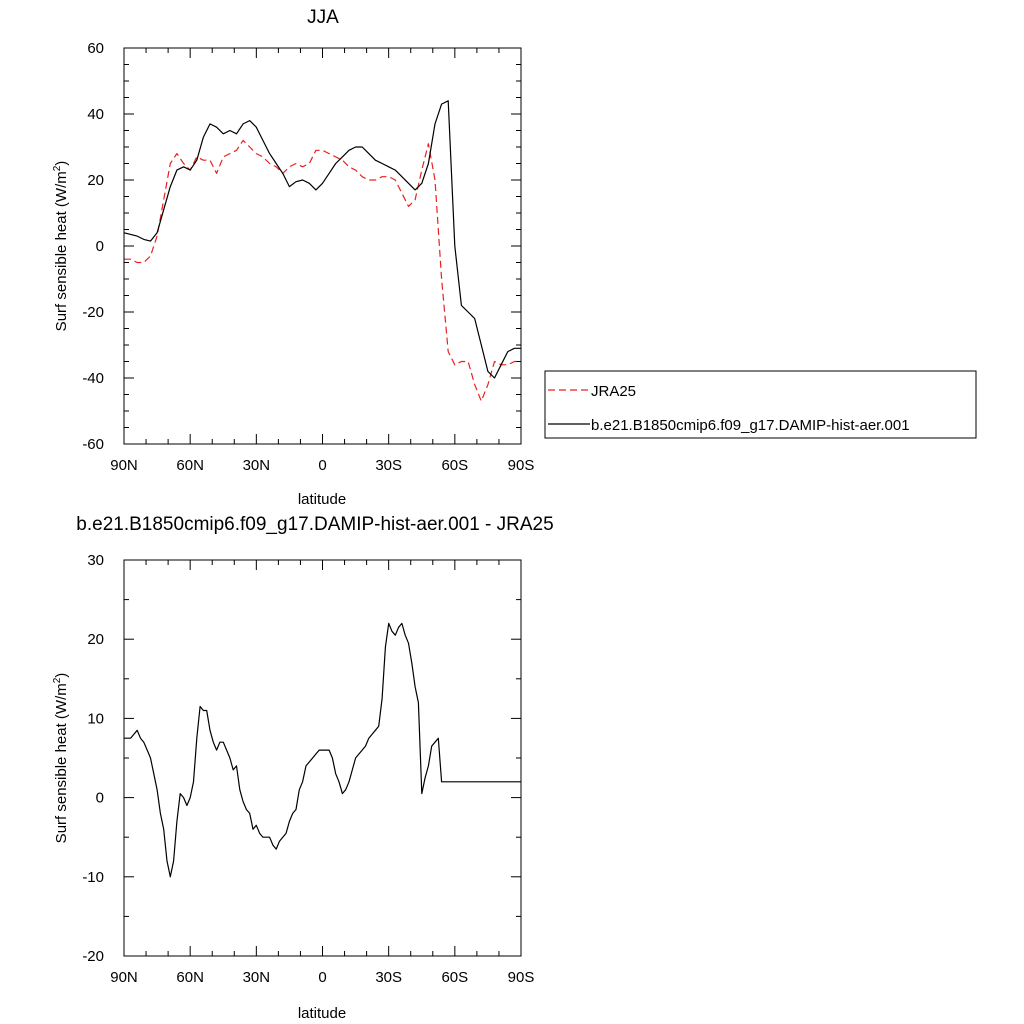 Image resolution: width=1024 pixels, height=1024 pixels. I want to click on y-tick-label: -10, so click(93, 877).